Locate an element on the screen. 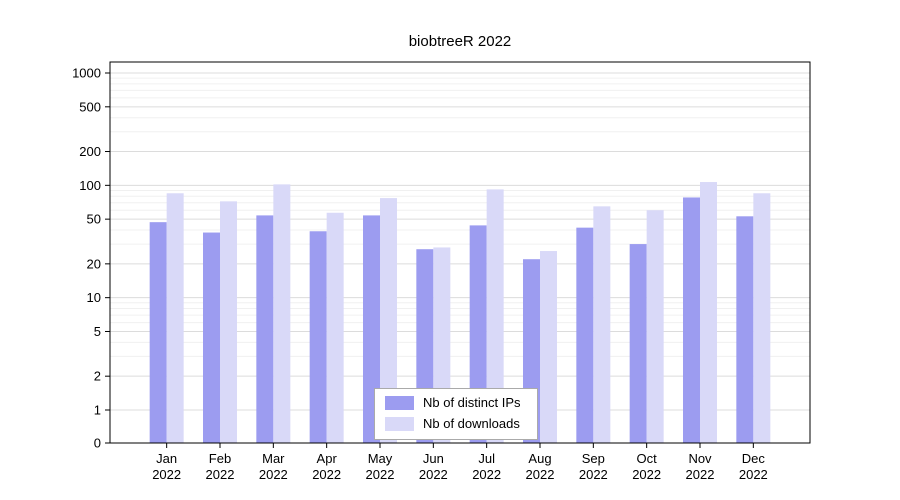 This screenshot has height=500, width=900. y-tick-label: 500 is located at coordinates (90, 106).